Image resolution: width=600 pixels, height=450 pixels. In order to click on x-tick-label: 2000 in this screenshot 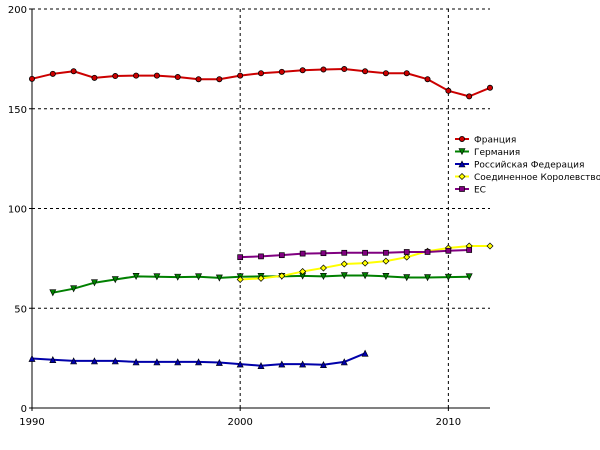, I will do `click(239, 422)`.